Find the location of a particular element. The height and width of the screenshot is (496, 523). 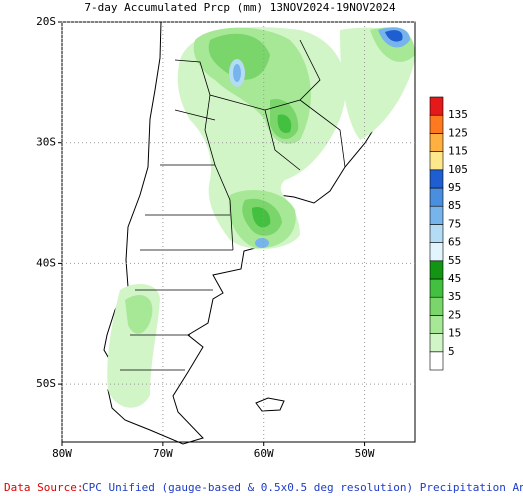

colorbar-label: 125 is located at coordinates (458, 132).